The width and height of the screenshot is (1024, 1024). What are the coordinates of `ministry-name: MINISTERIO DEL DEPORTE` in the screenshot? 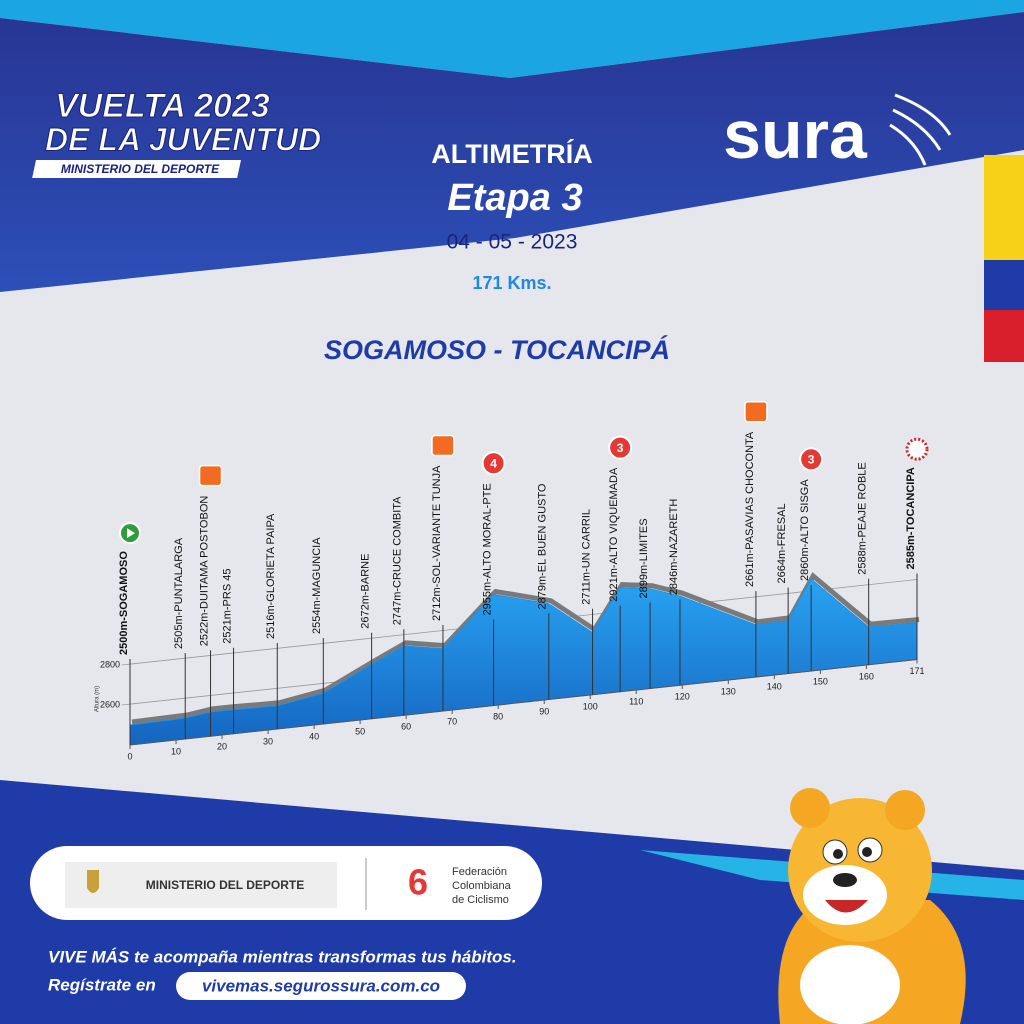 It's located at (225, 885).